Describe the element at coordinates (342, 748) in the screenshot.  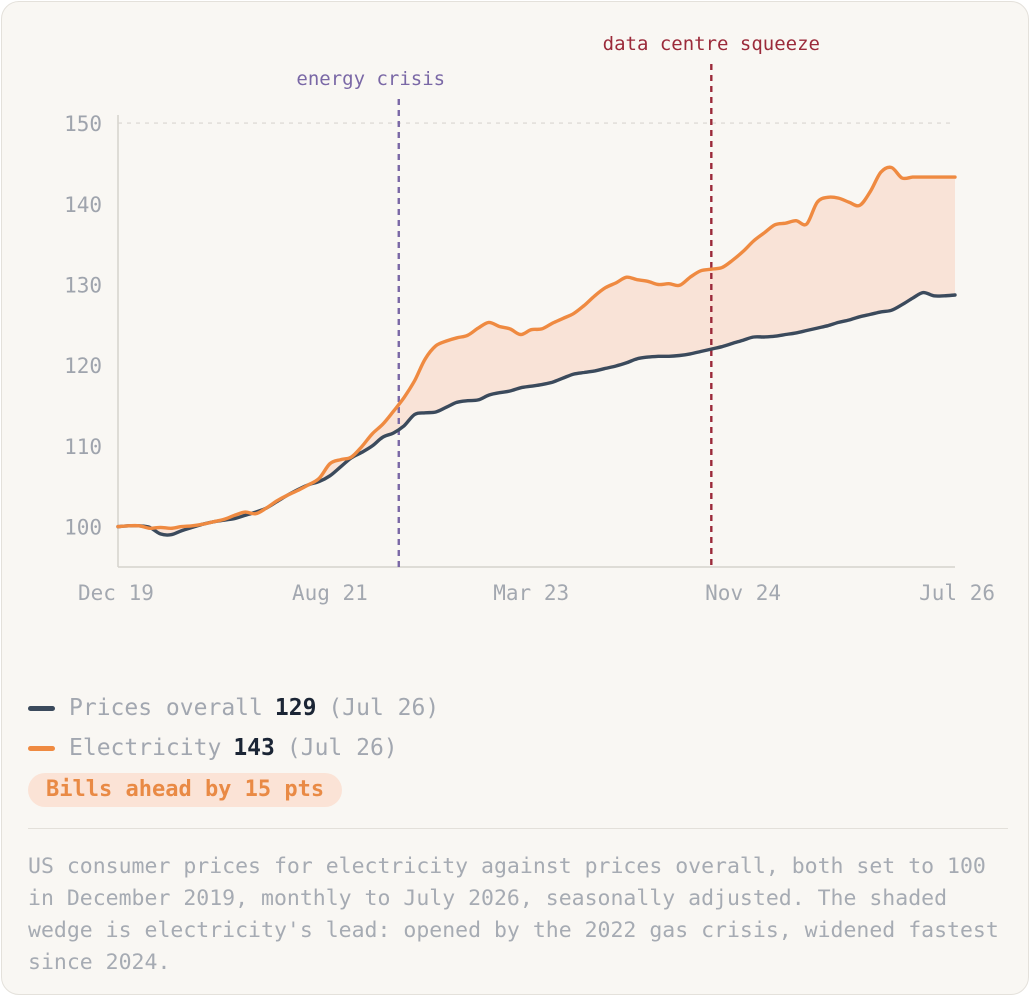
I see `legend-date-electricity: (Jul 26)` at that location.